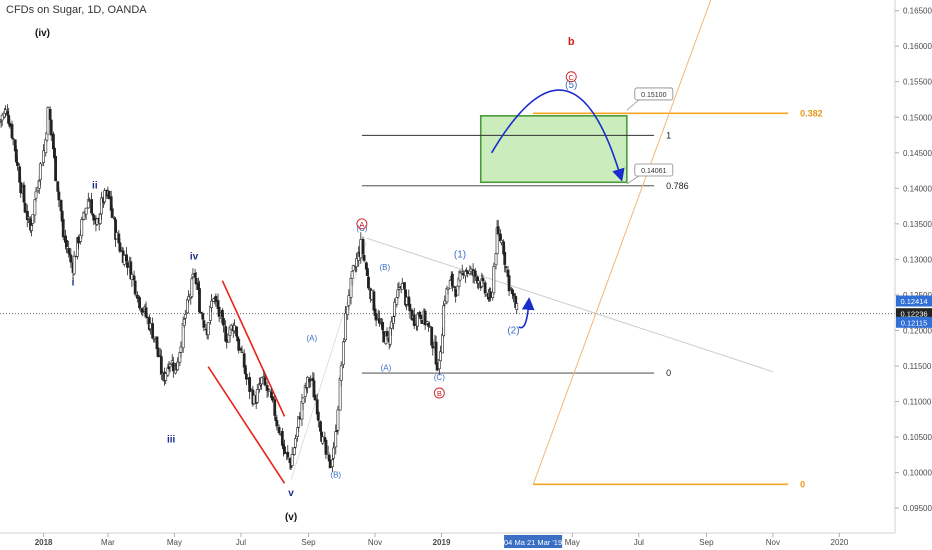  What do you see at coordinates (557, 135) in the screenshot?
I see `projection-arc-arrow` at bounding box center [557, 135].